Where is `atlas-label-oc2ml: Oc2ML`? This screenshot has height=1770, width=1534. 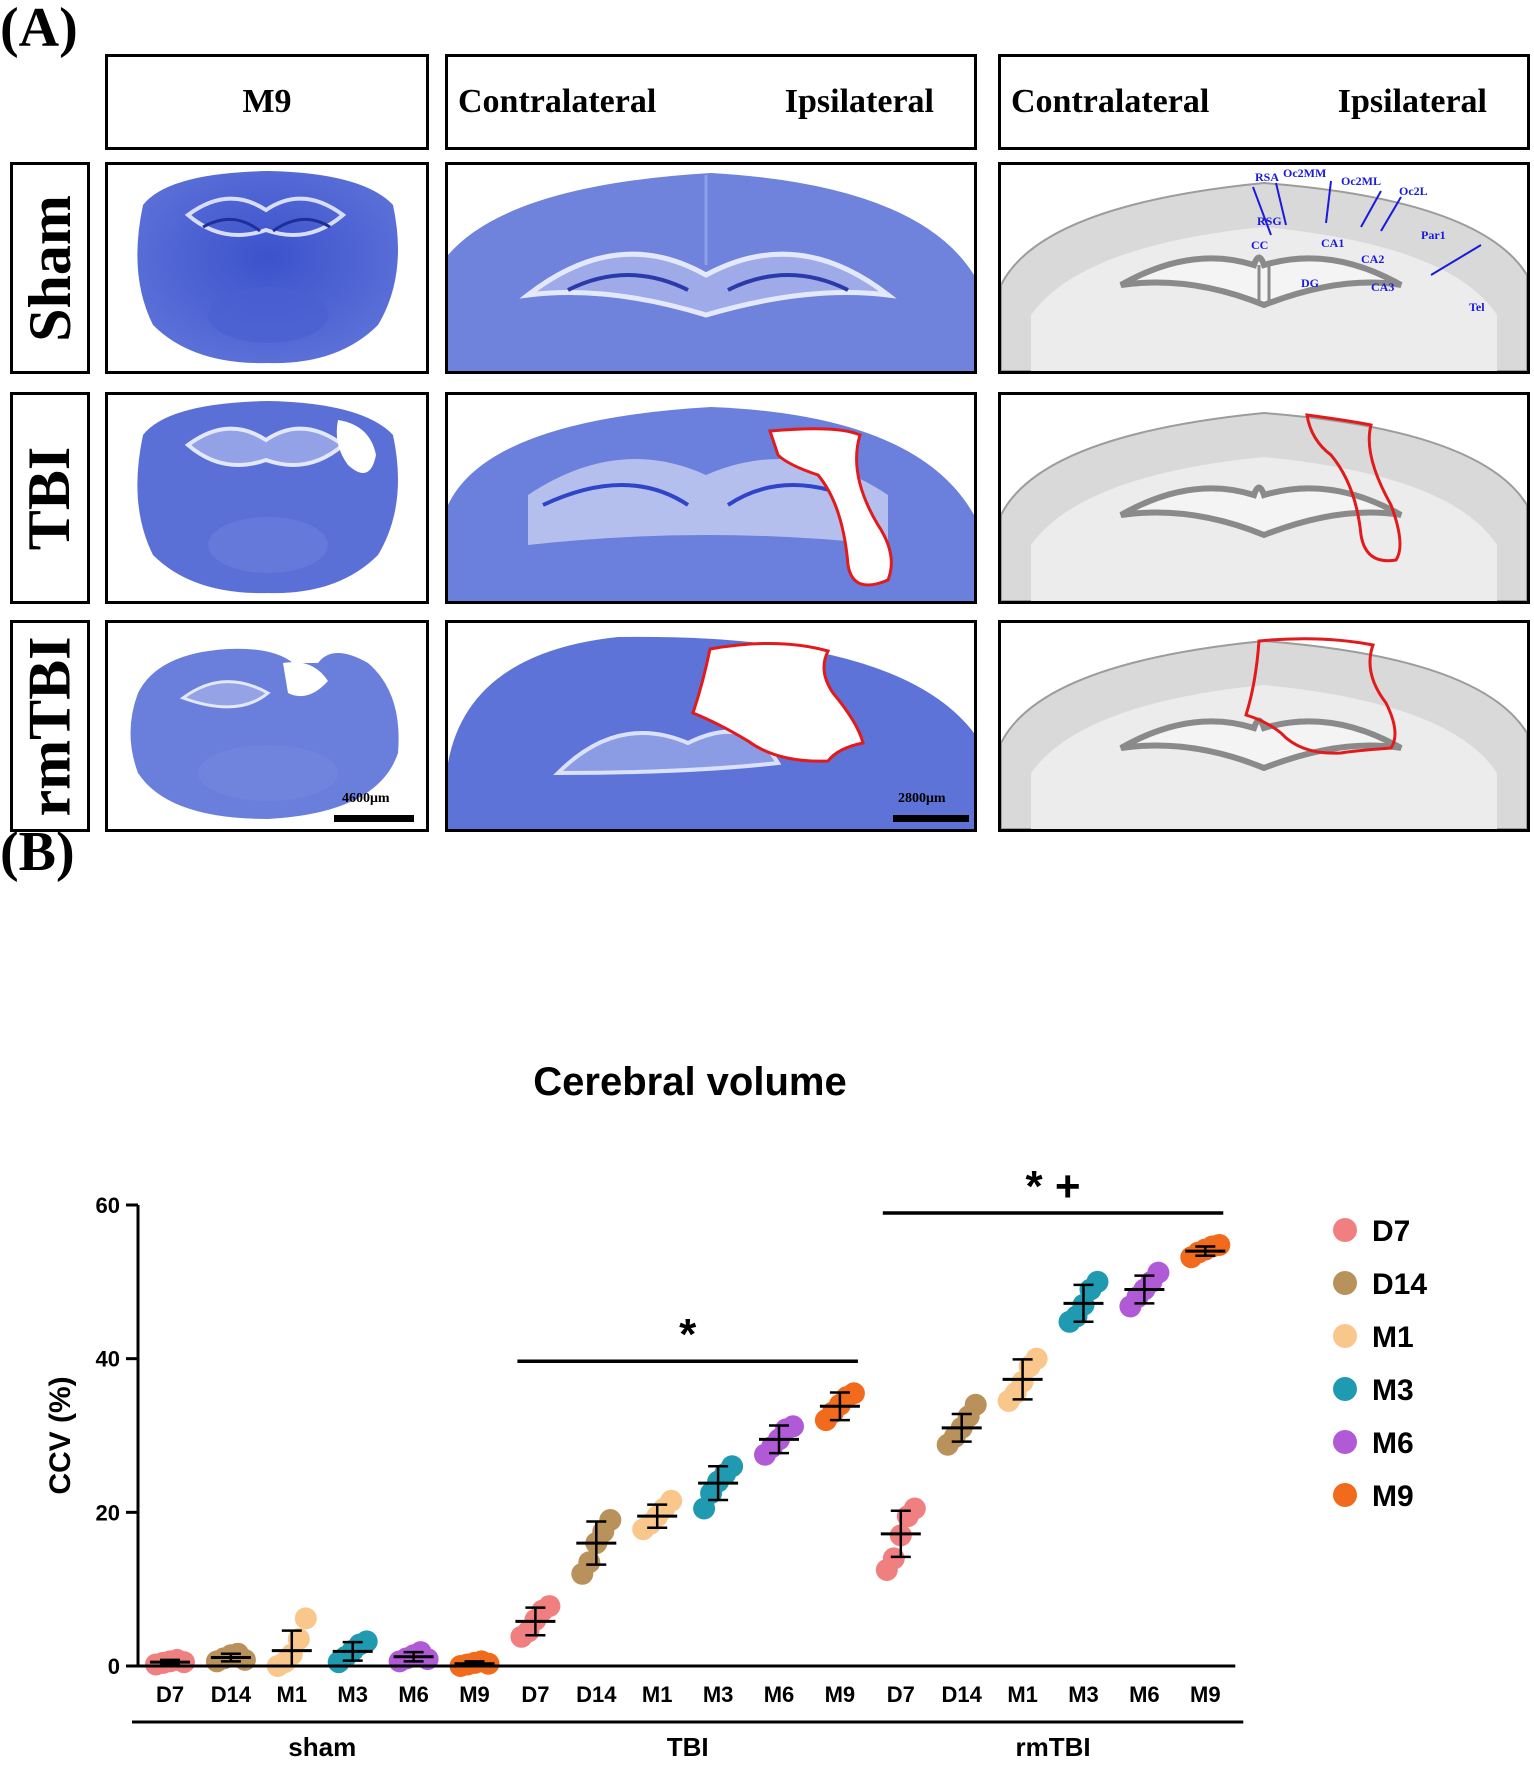 atlas-label-oc2ml: Oc2ML is located at coordinates (1361, 181).